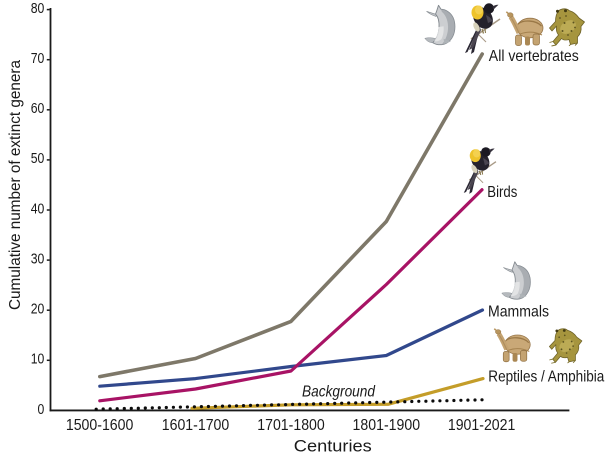 The image size is (608, 456). I want to click on svg-text:Cumulative number of extinct g: Cumulative number of extinct genera, so click(15, 185).